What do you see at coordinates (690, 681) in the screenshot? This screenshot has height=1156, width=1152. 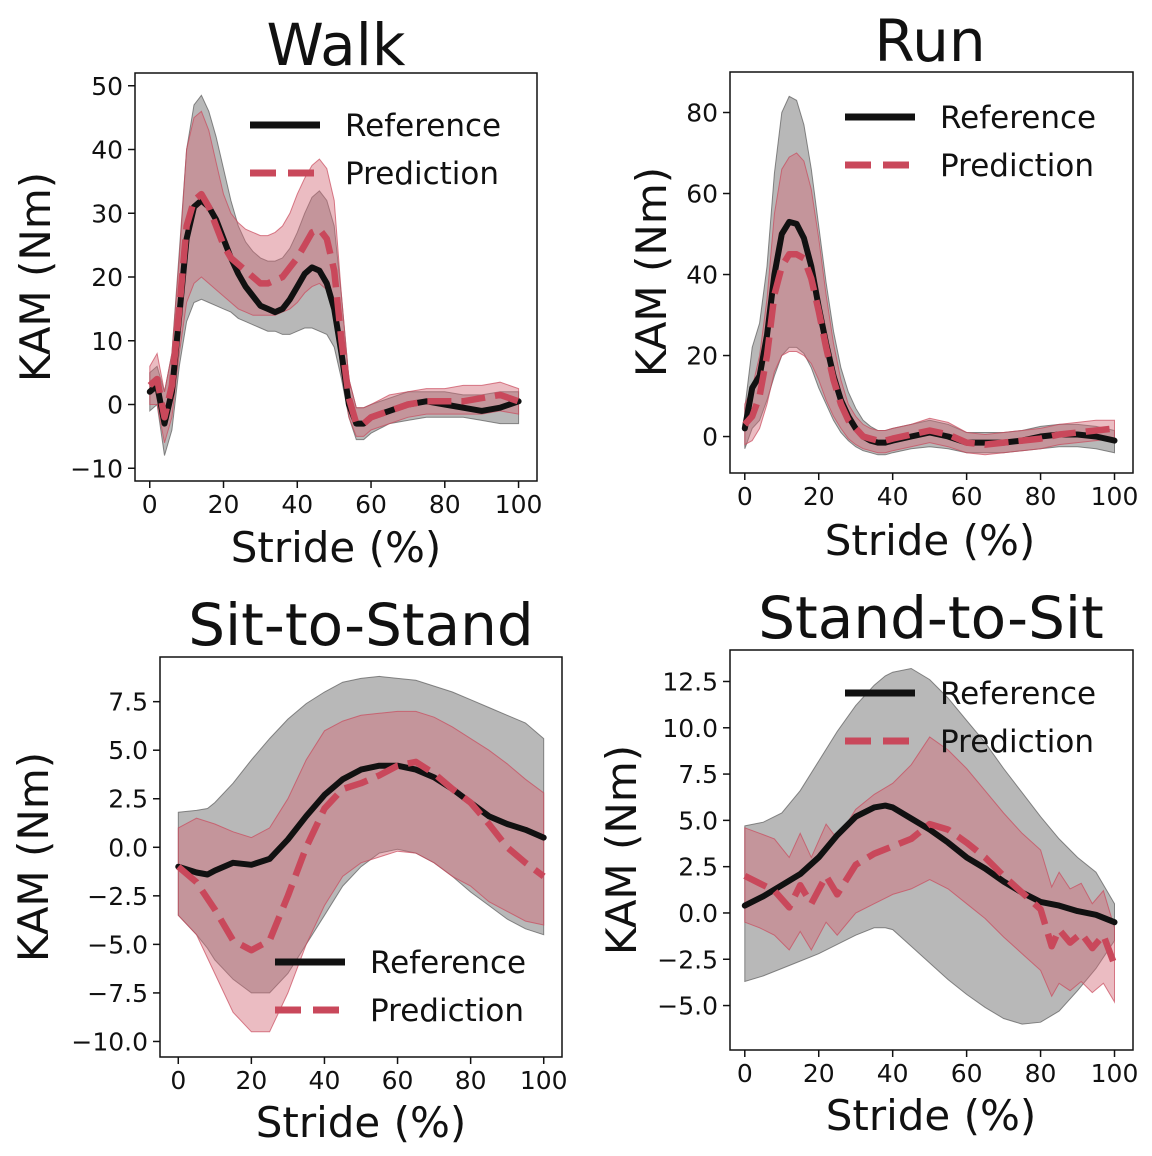 I see `y-tick-label: 12.5` at bounding box center [690, 681].